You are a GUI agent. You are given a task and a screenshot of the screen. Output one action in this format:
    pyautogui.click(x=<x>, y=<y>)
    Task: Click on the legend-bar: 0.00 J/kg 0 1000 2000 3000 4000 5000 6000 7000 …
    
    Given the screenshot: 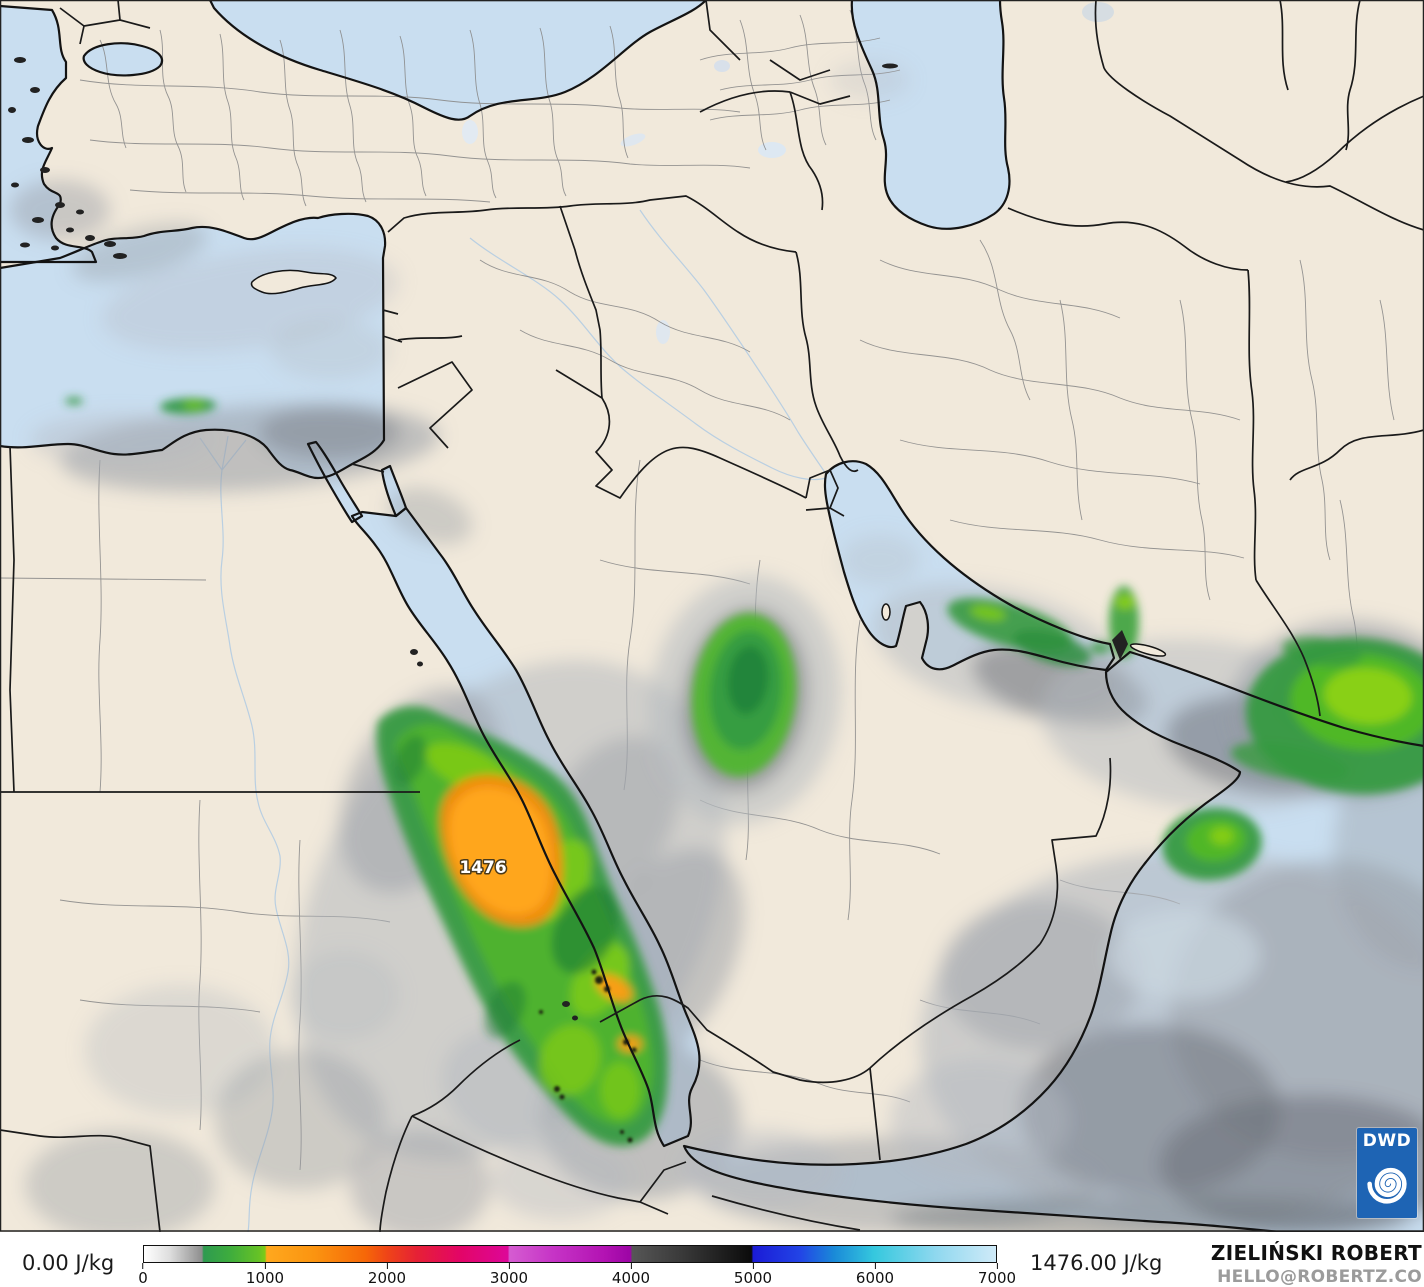 What is the action you would take?
    pyautogui.click(x=712, y=1259)
    